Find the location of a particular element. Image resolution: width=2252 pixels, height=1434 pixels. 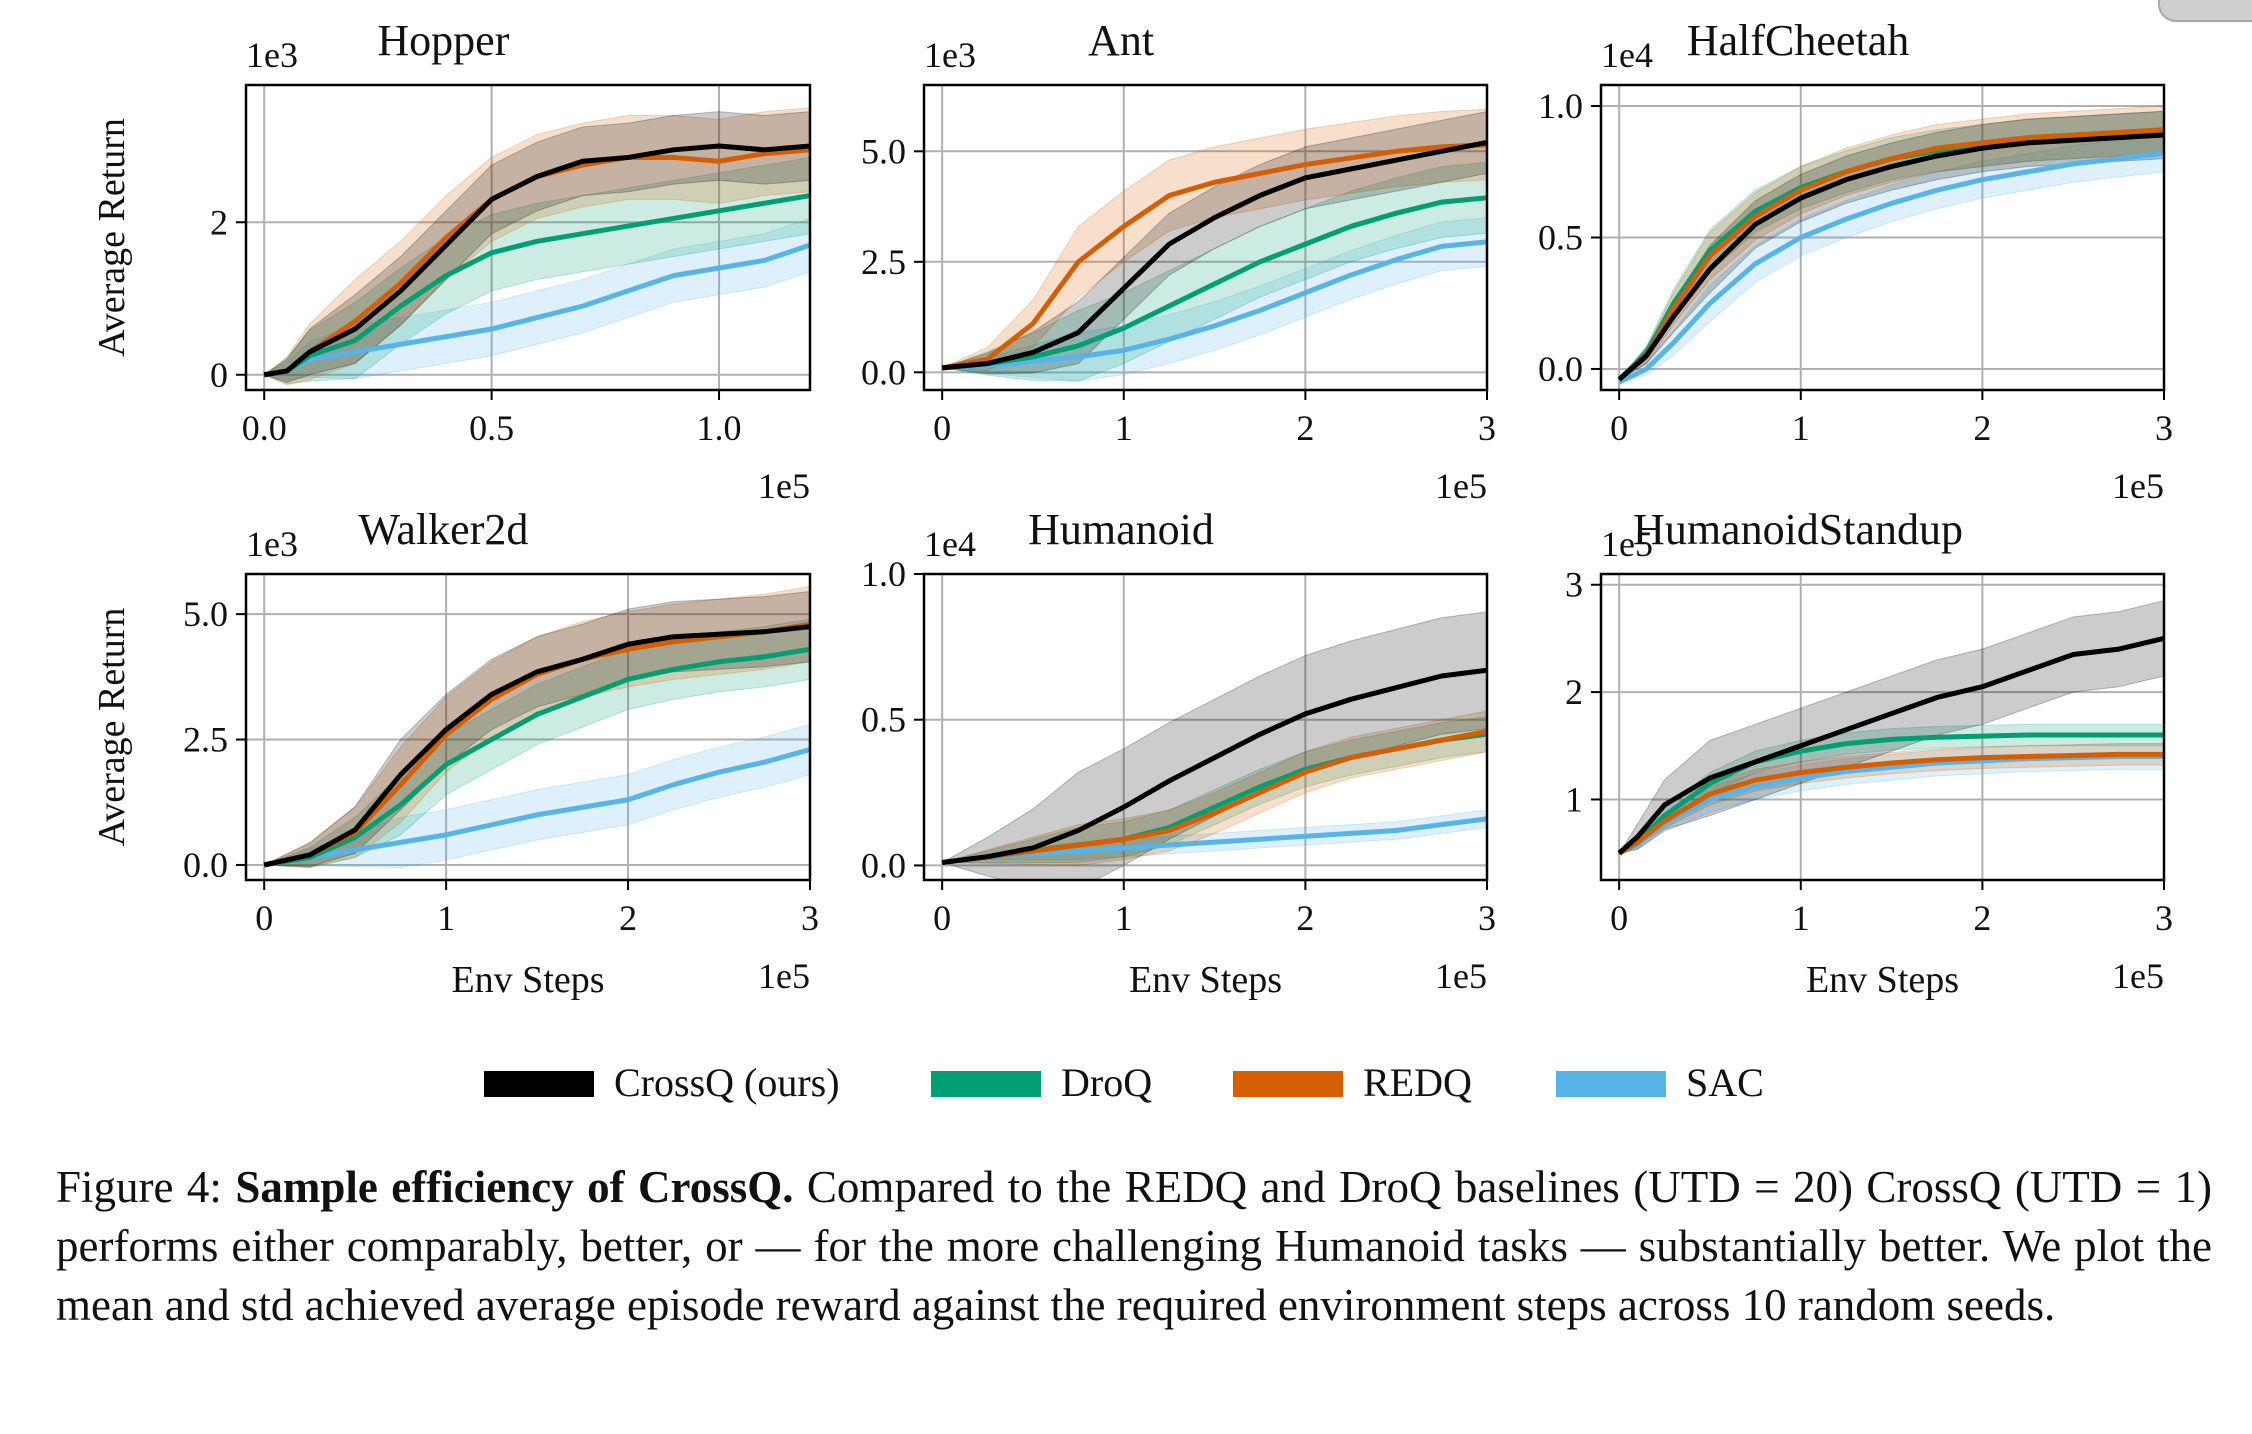

window-corner-tab is located at coordinates (2205, 11).